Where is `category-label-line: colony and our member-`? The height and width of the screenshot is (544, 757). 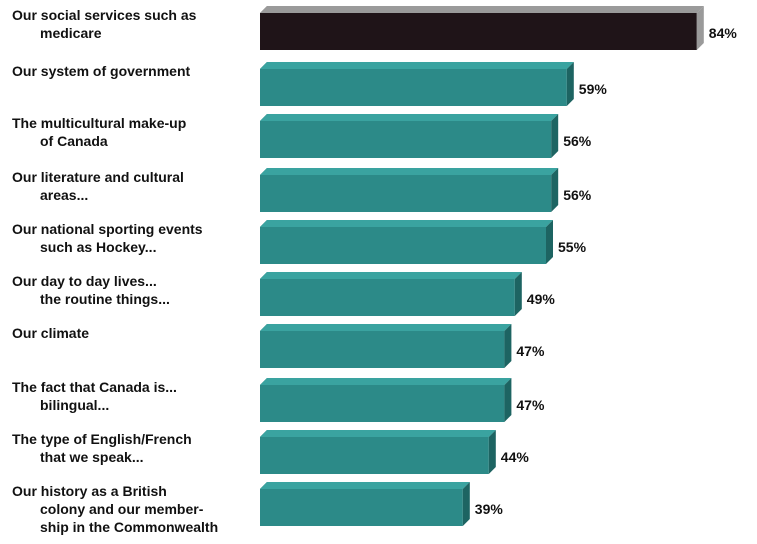 category-label-line: colony and our member- is located at coordinates (122, 509).